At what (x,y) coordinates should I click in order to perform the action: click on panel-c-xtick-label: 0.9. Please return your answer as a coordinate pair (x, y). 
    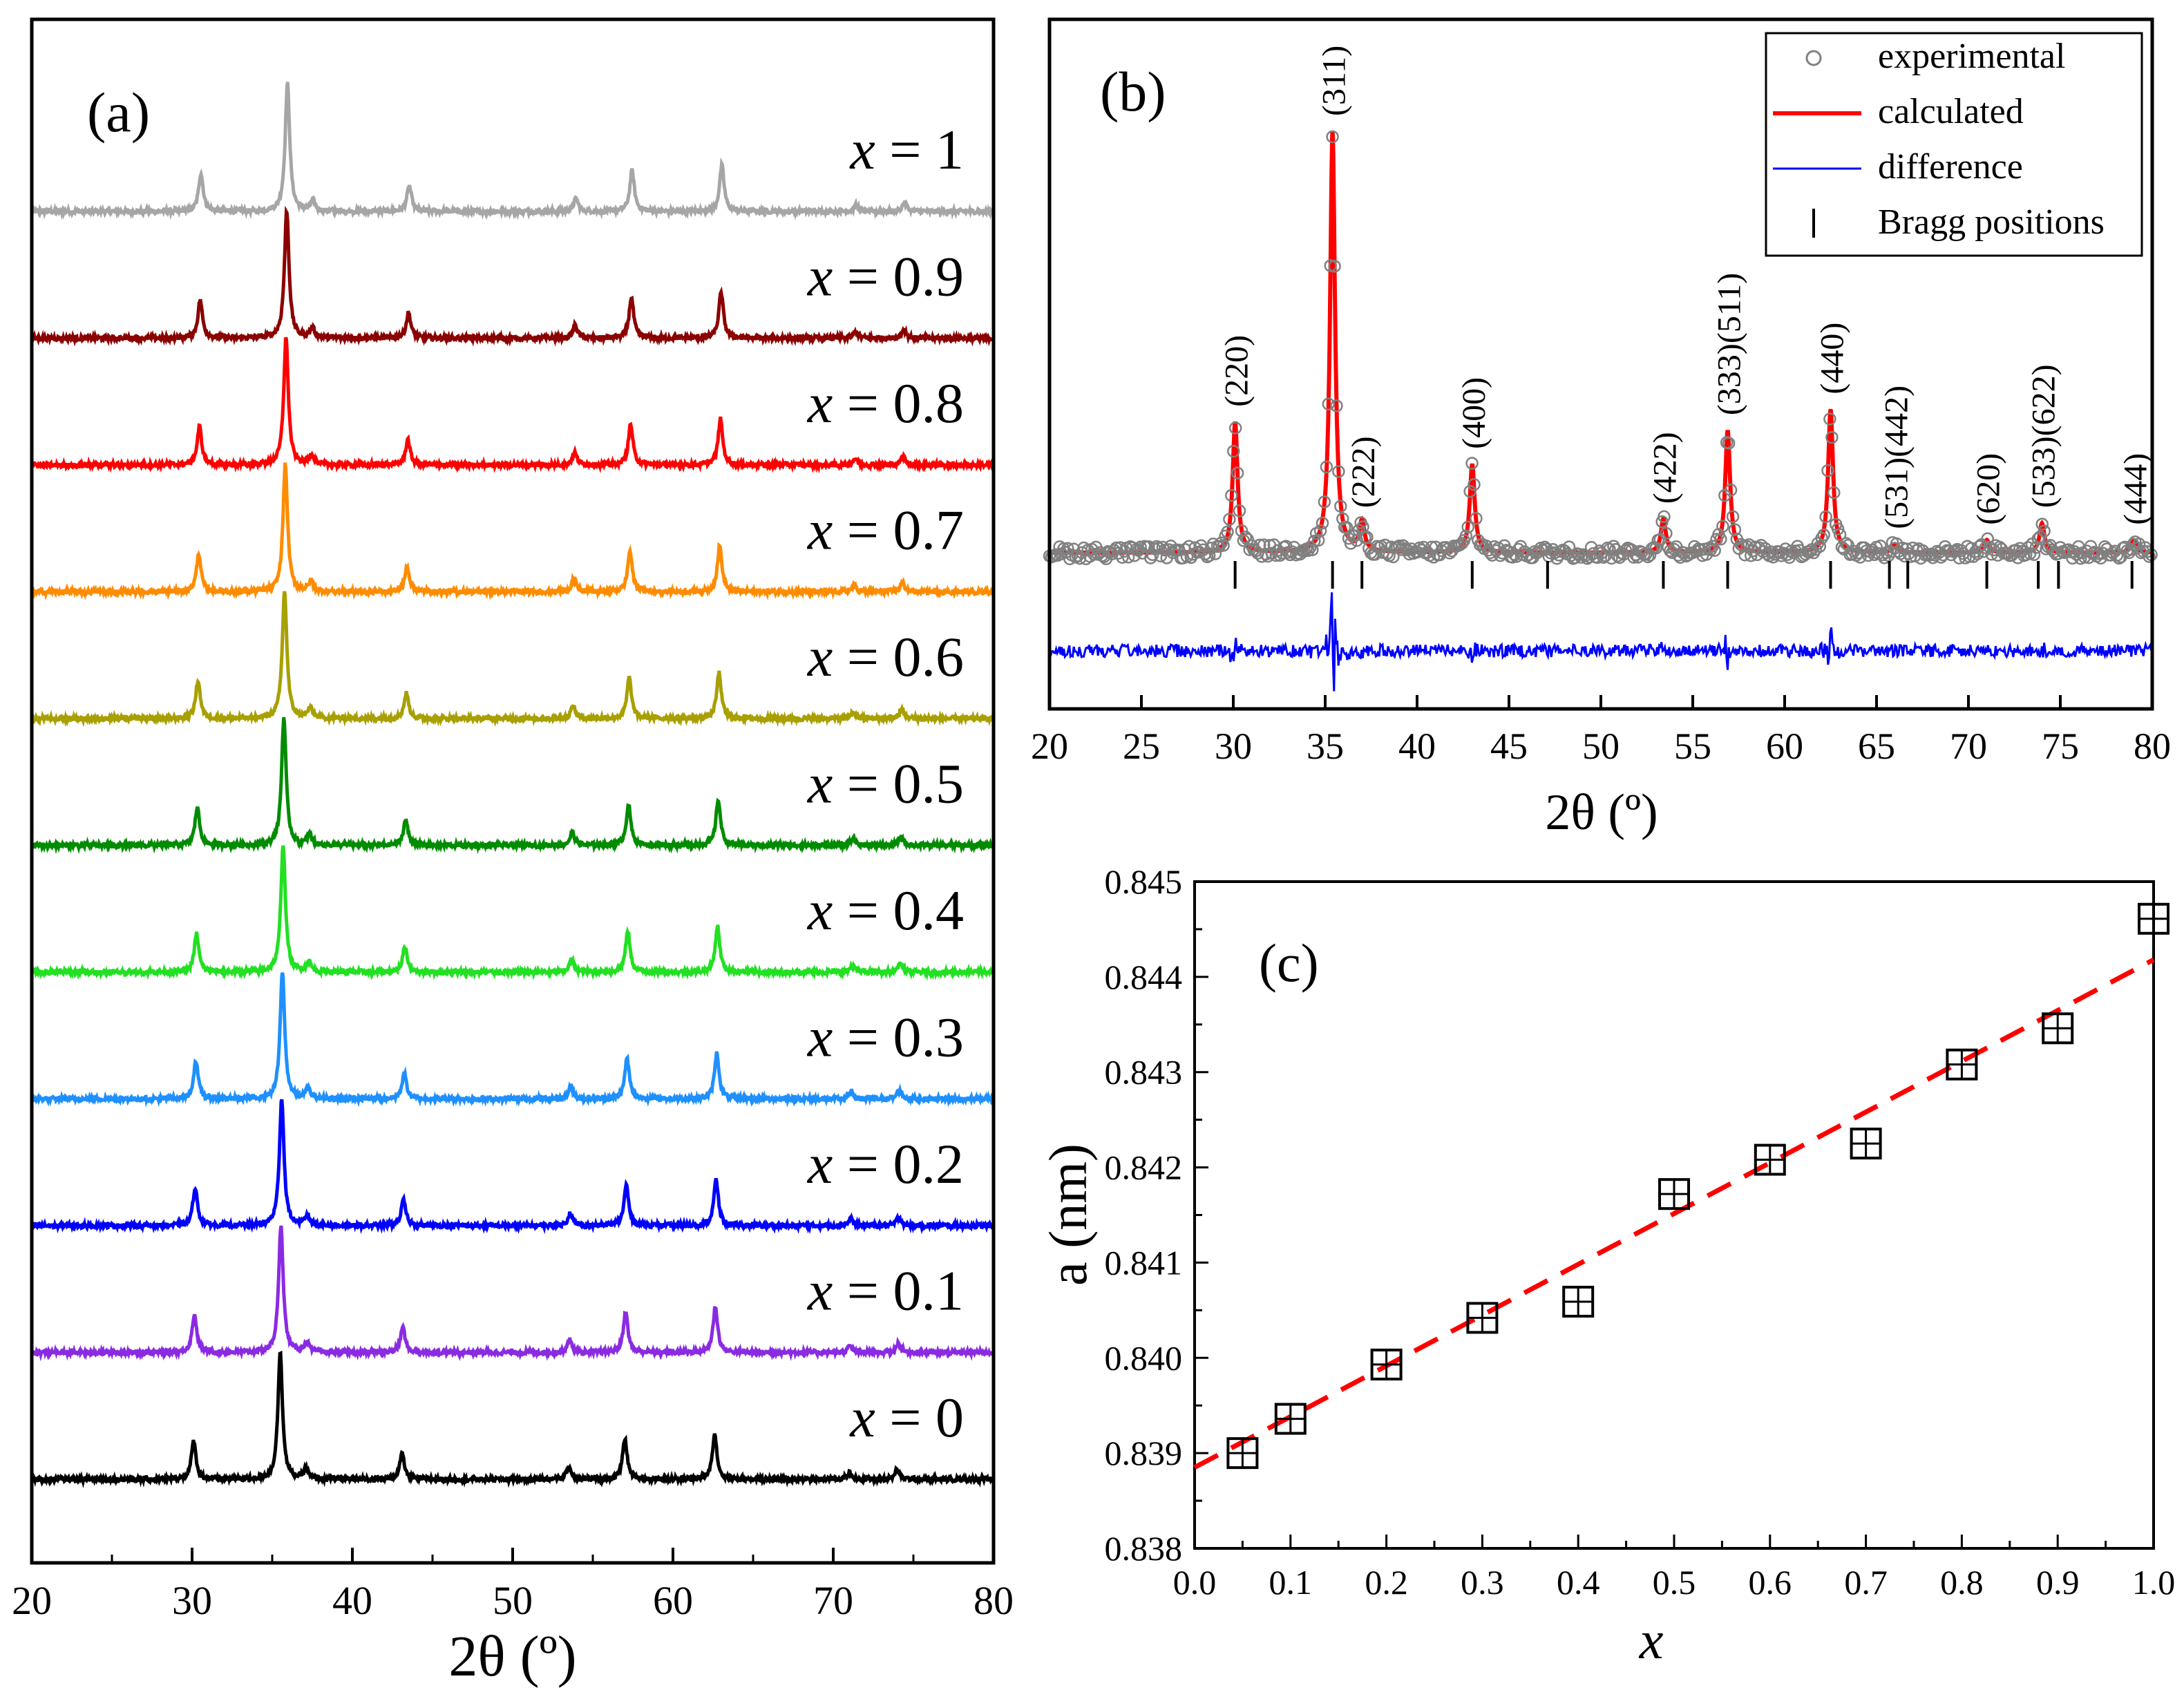
    Looking at the image, I should click on (2058, 1582).